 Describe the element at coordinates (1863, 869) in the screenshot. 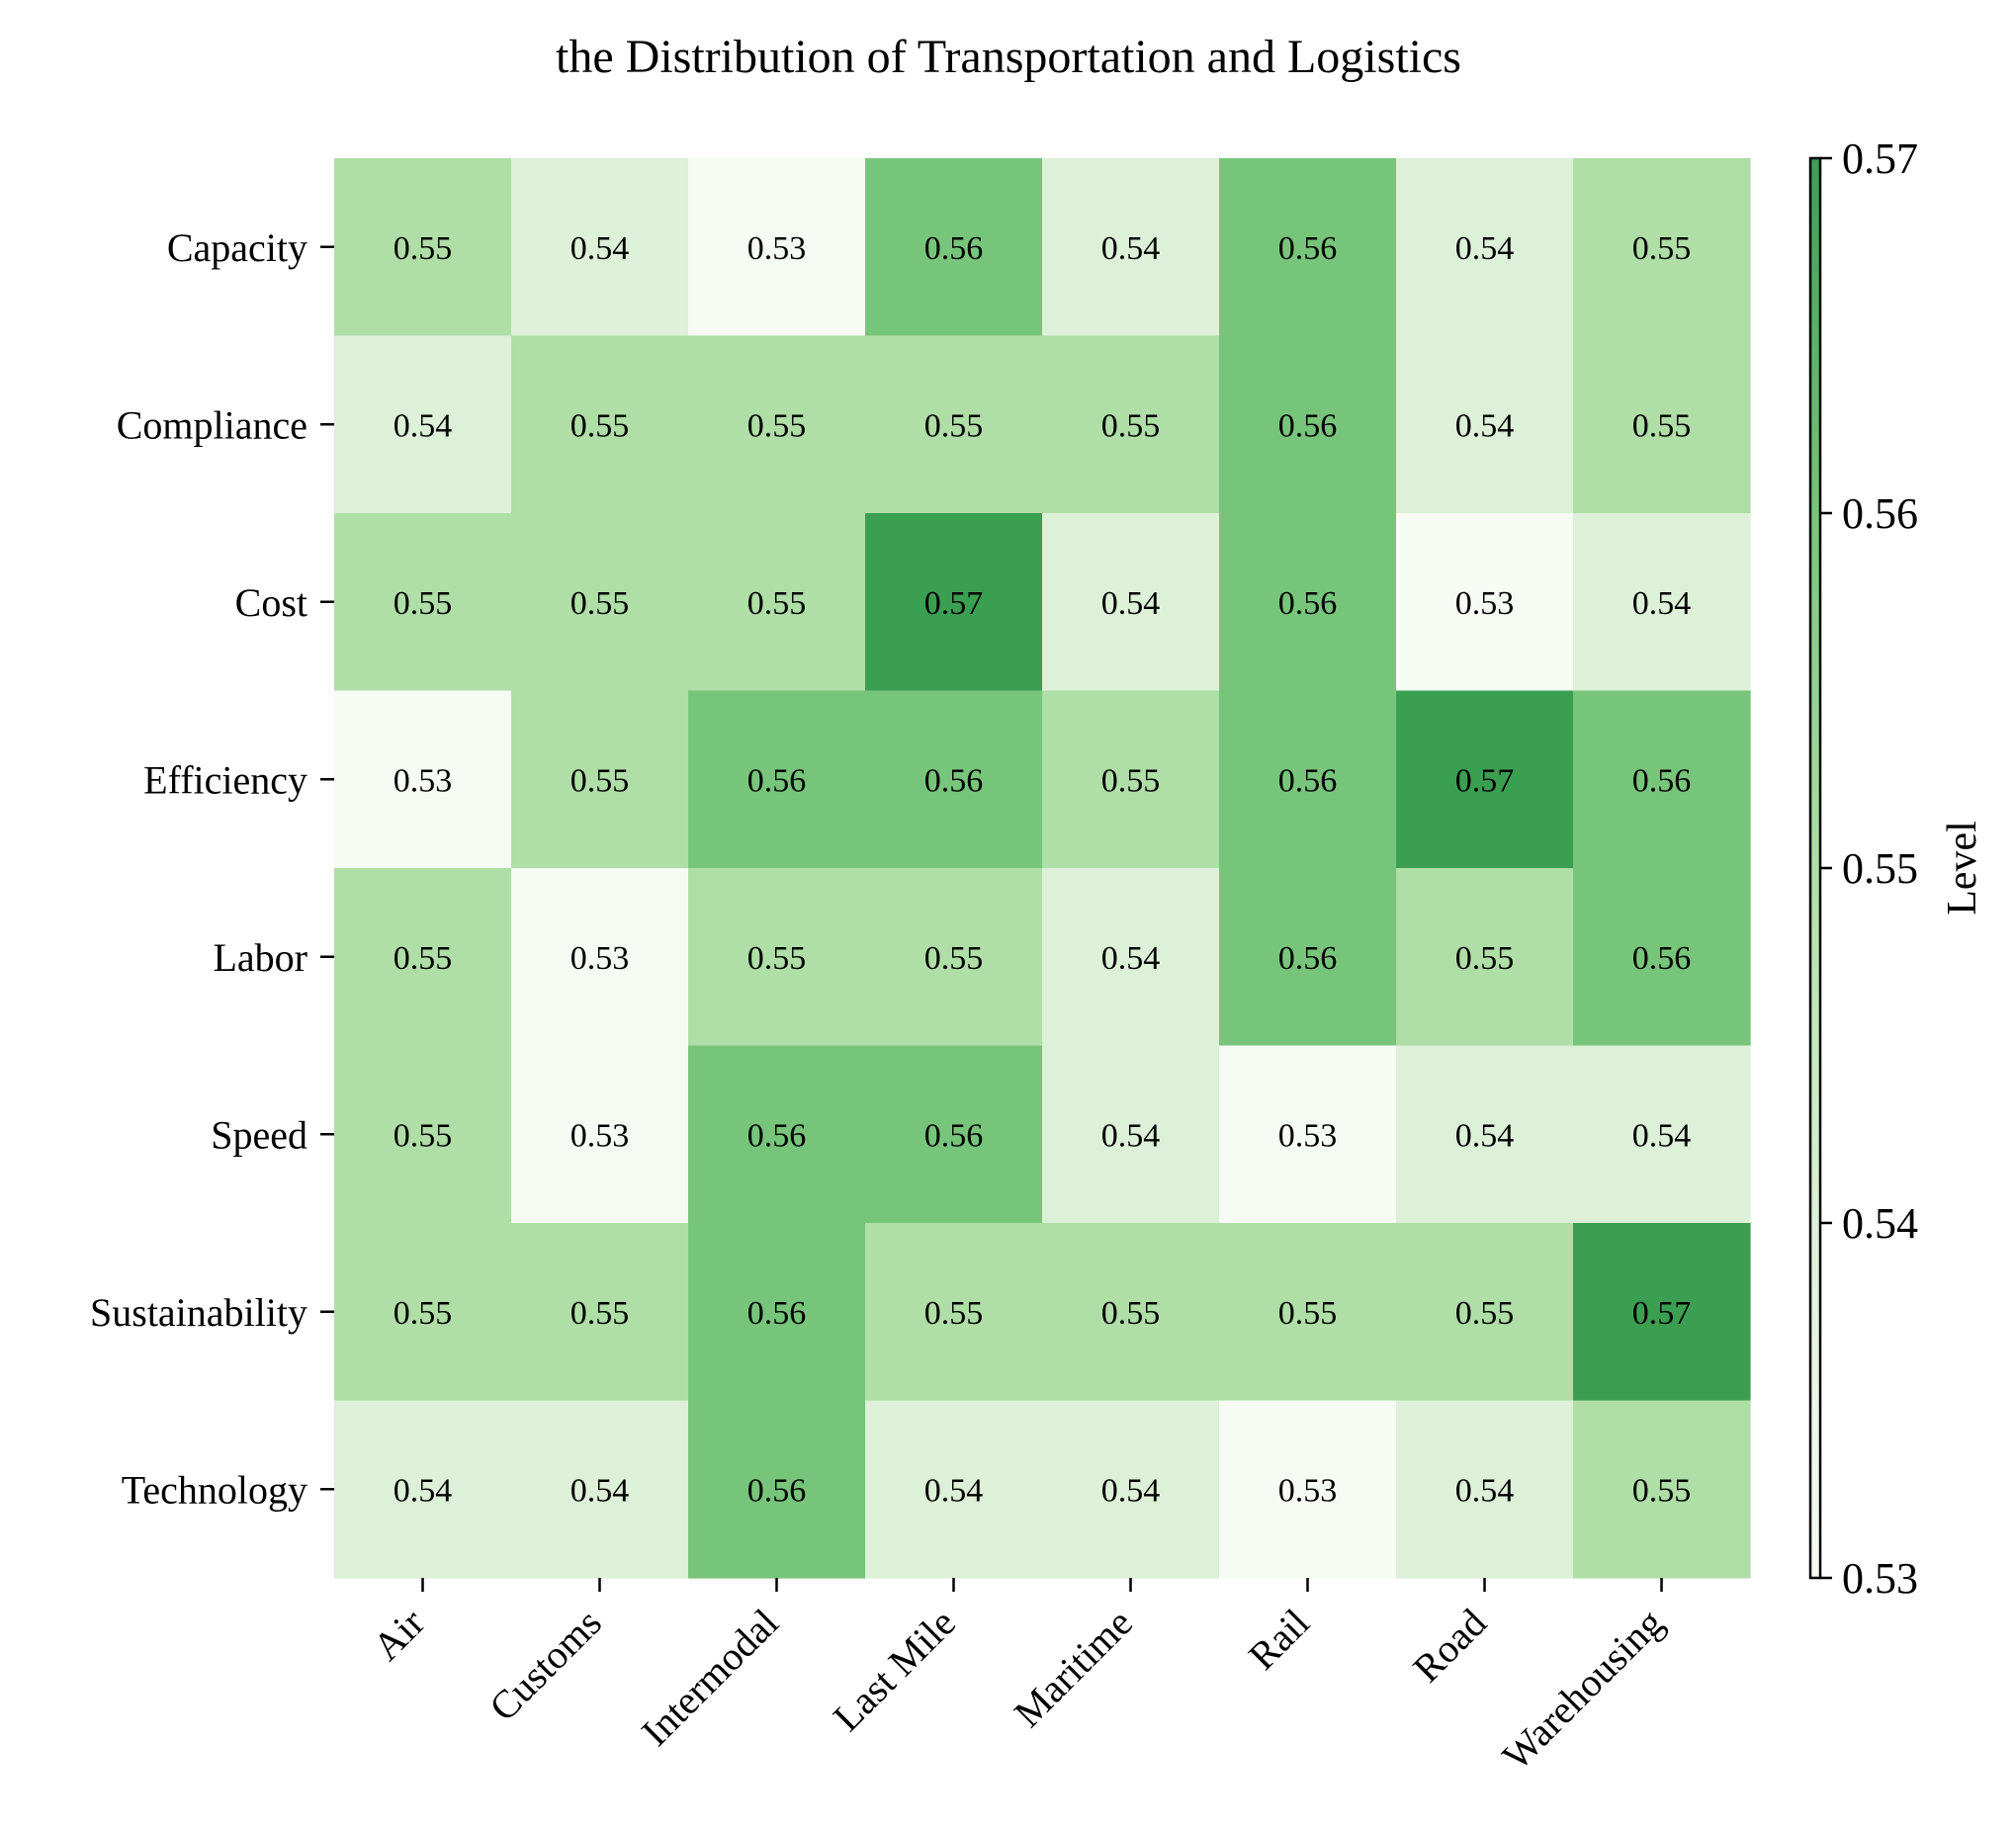

I see `colorbar: 0.53 0.54 0.55 0.56 0.57` at that location.